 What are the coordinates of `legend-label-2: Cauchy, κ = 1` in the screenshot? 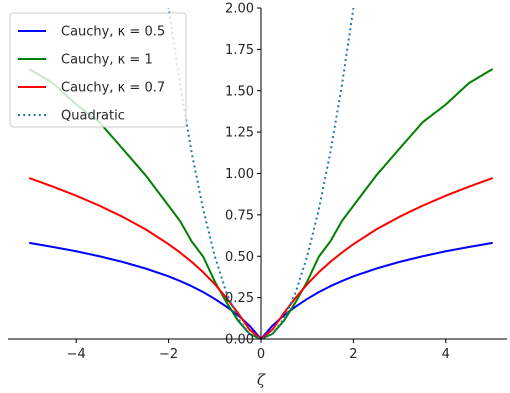 It's located at (107, 60).